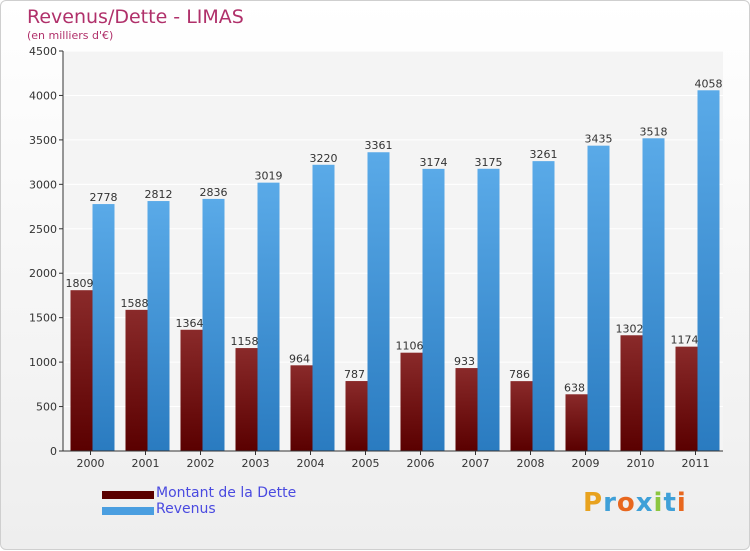 This screenshot has height=551, width=750. I want to click on data-label-debt: 1364, so click(190, 323).